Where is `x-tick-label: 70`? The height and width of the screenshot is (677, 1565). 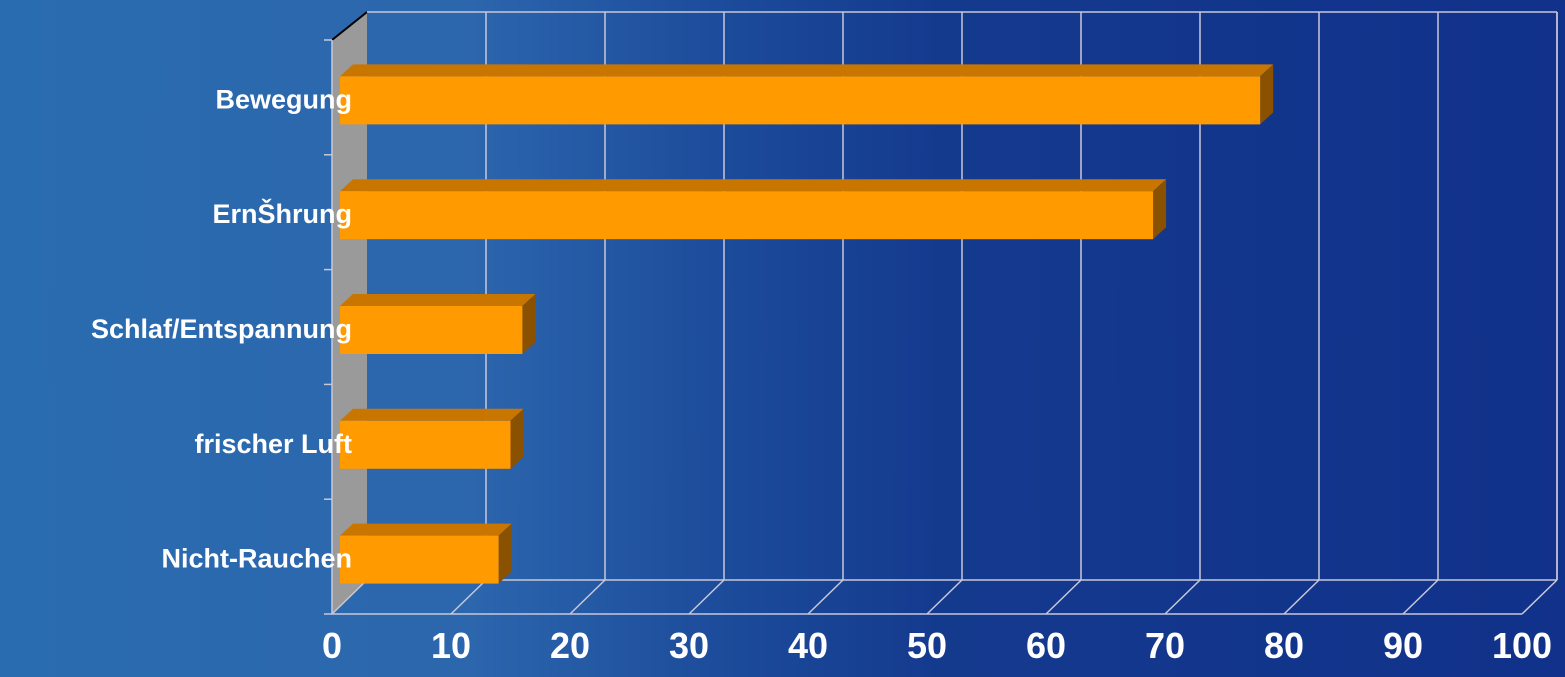
x-tick-label: 70 is located at coordinates (1165, 645).